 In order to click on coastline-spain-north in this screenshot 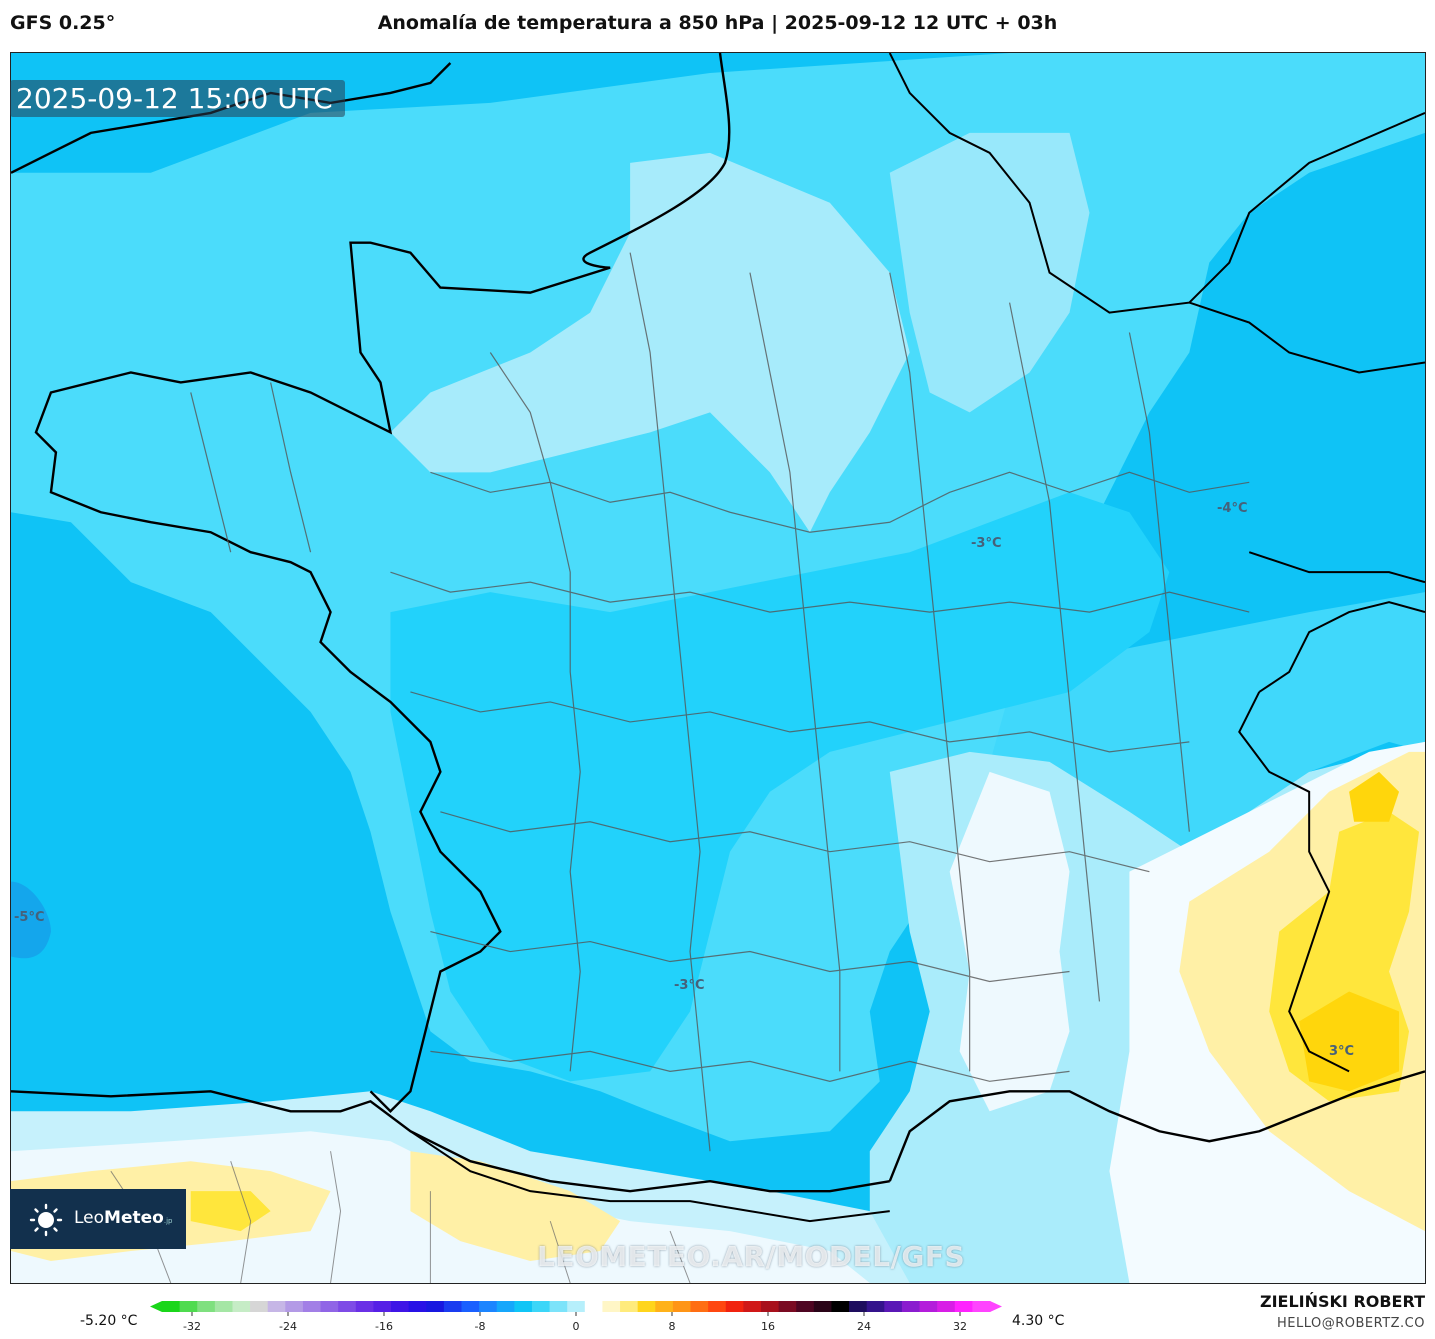, I will do `click(450, 1141)`.